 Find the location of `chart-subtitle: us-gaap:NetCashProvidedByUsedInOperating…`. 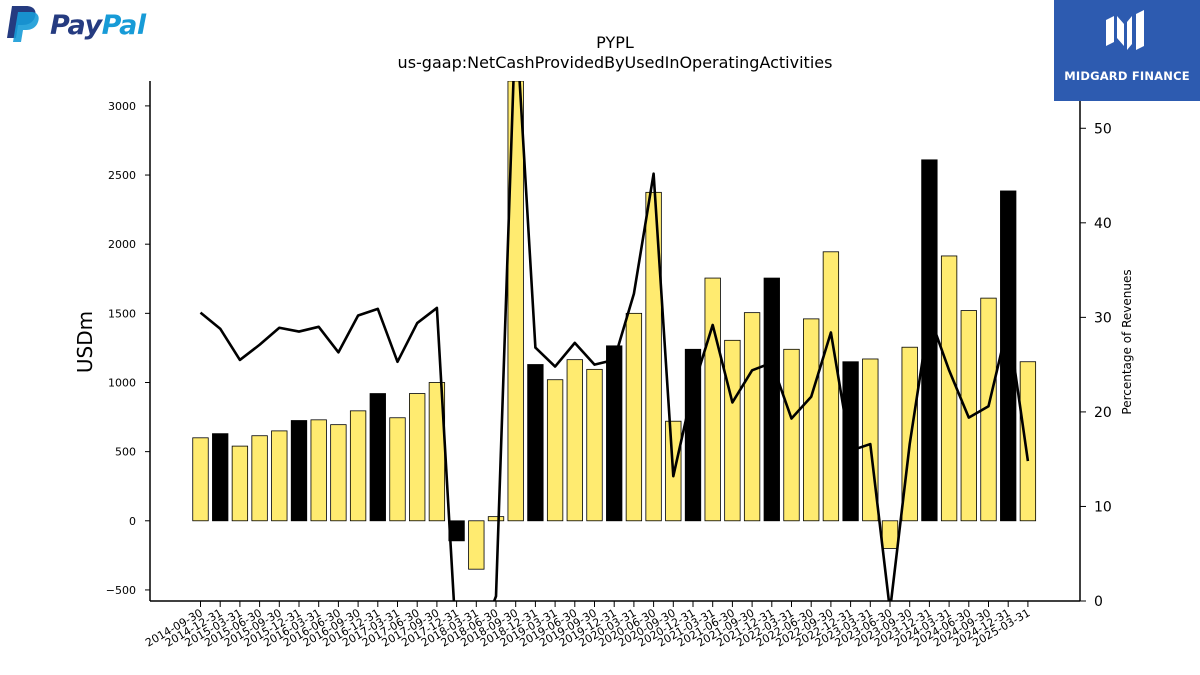

chart-subtitle: us-gaap:NetCashProvidedByUsedInOperating… is located at coordinates (615, 62).